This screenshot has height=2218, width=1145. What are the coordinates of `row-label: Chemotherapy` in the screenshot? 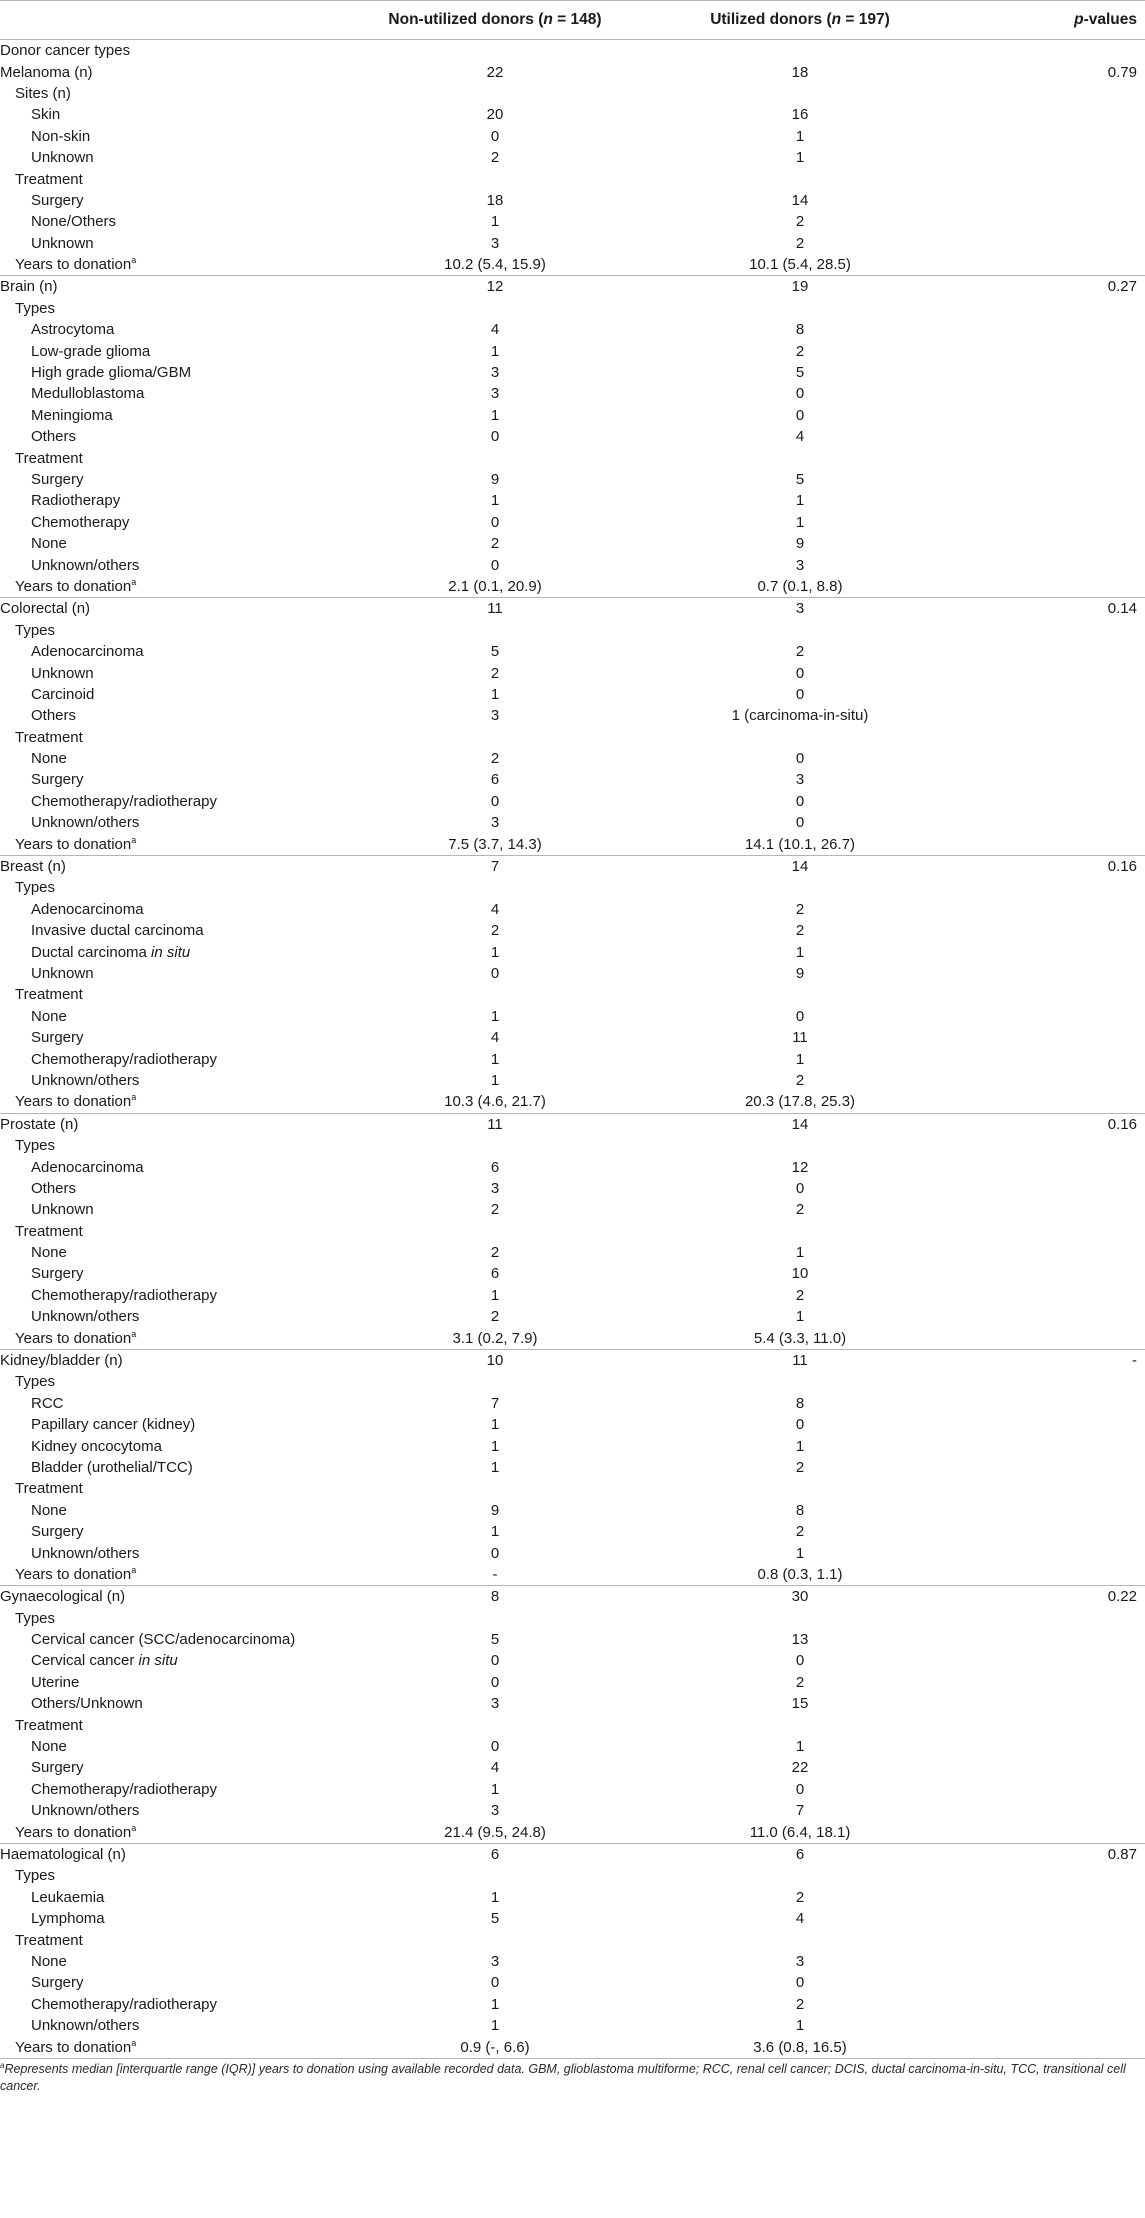 It's located at (185, 522).